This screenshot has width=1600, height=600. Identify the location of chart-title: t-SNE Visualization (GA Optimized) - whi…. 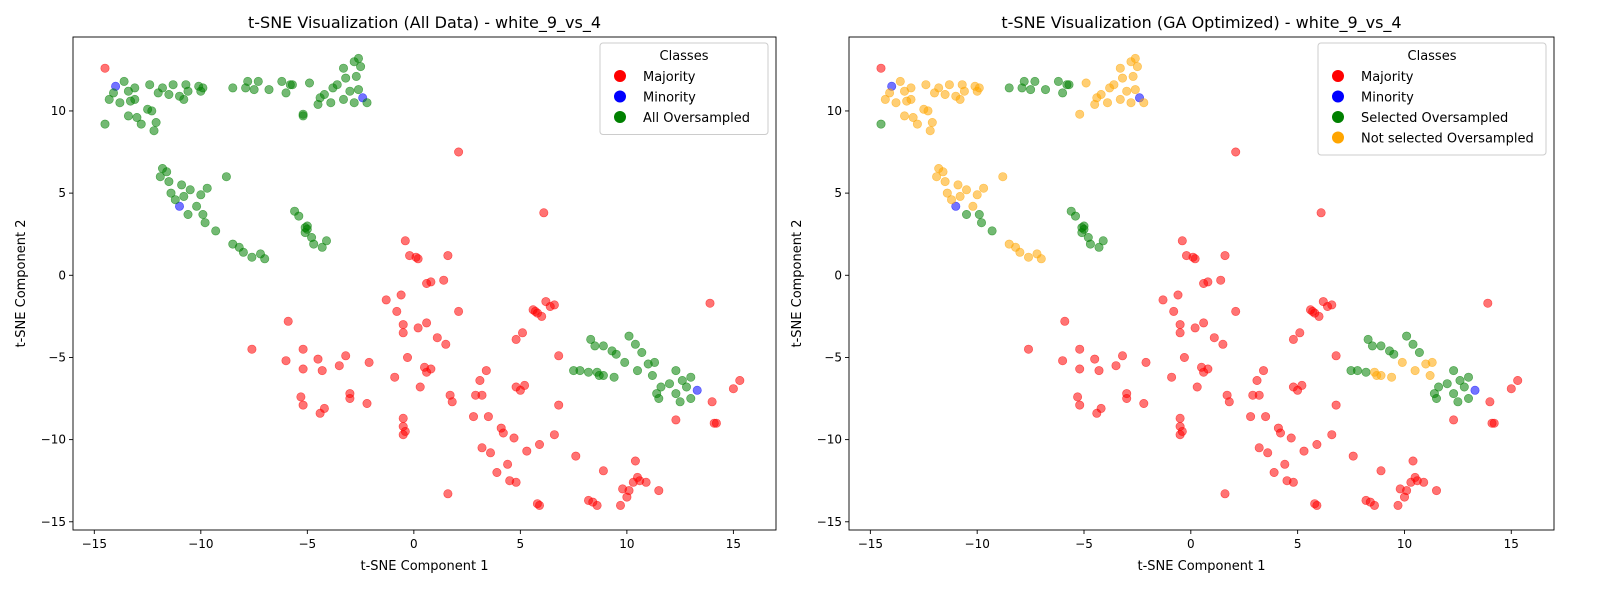
(1201, 23).